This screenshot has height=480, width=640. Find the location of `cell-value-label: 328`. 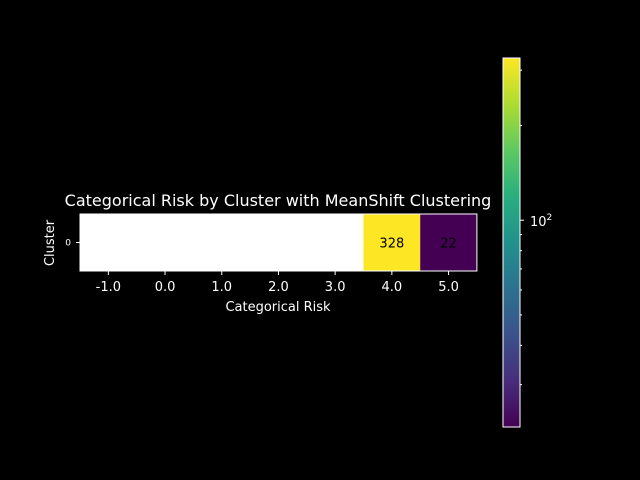

cell-value-label: 328 is located at coordinates (391, 244).